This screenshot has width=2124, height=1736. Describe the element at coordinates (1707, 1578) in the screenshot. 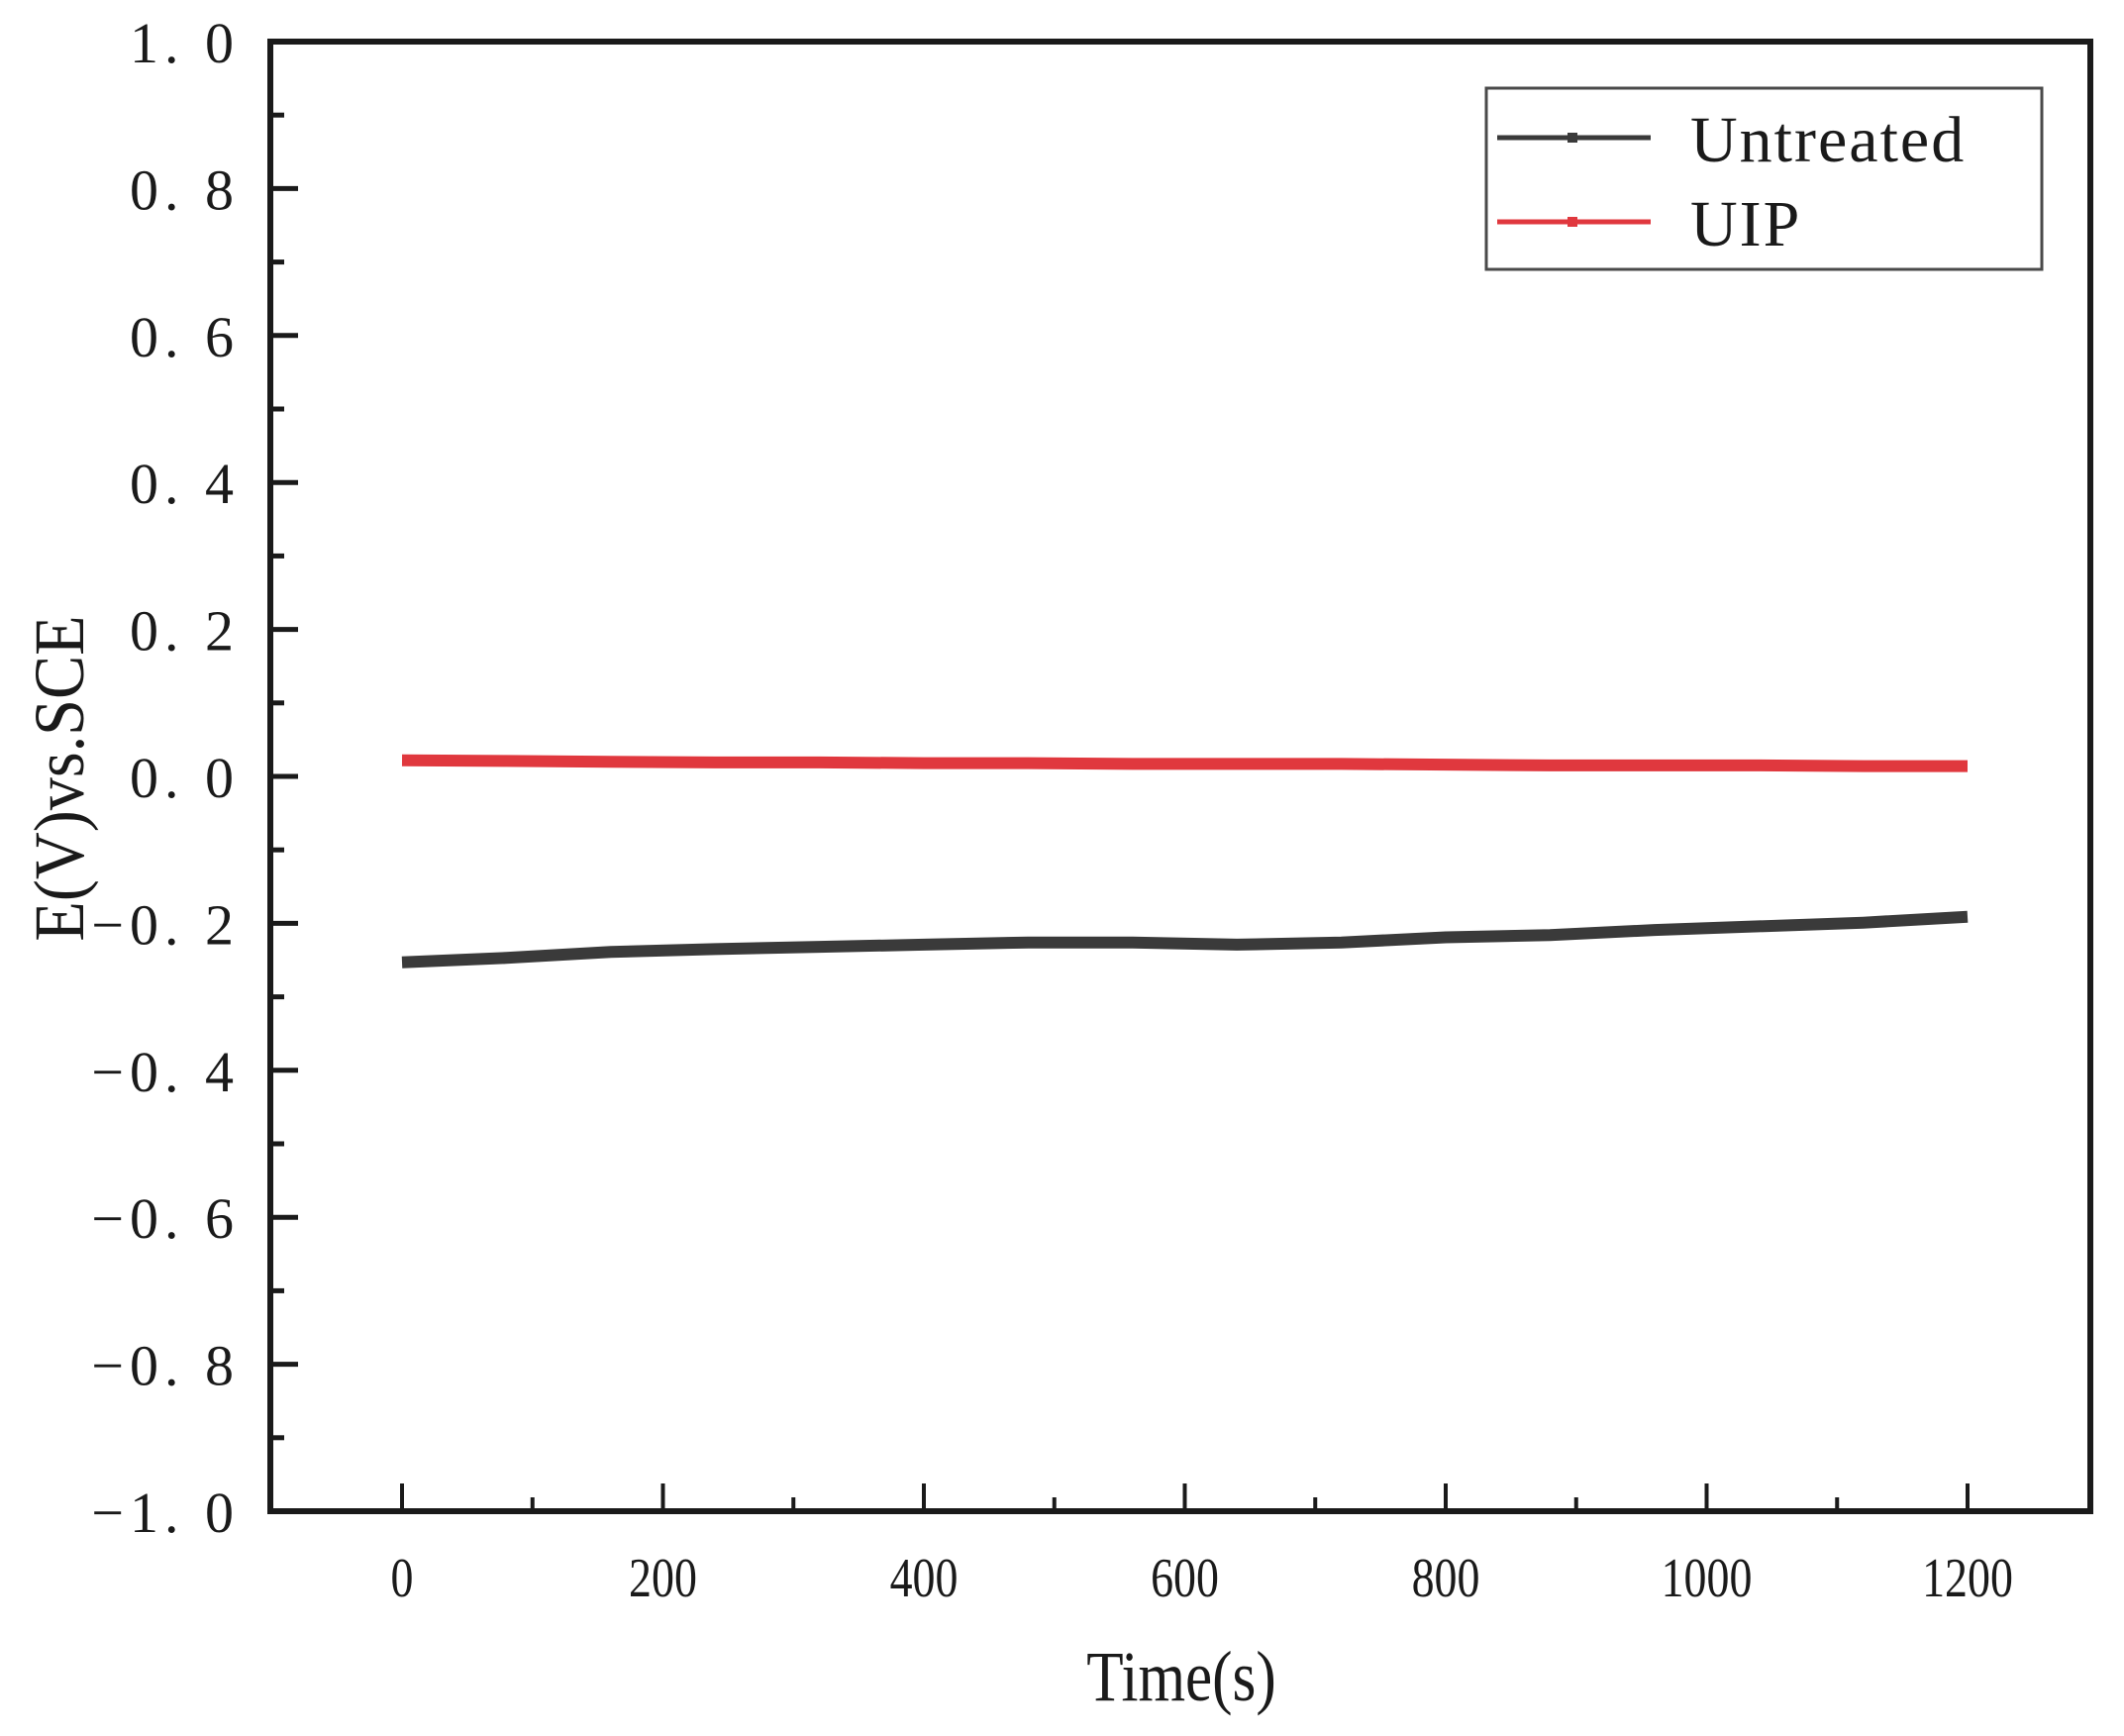

I see `x-tick-label: 1000` at that location.